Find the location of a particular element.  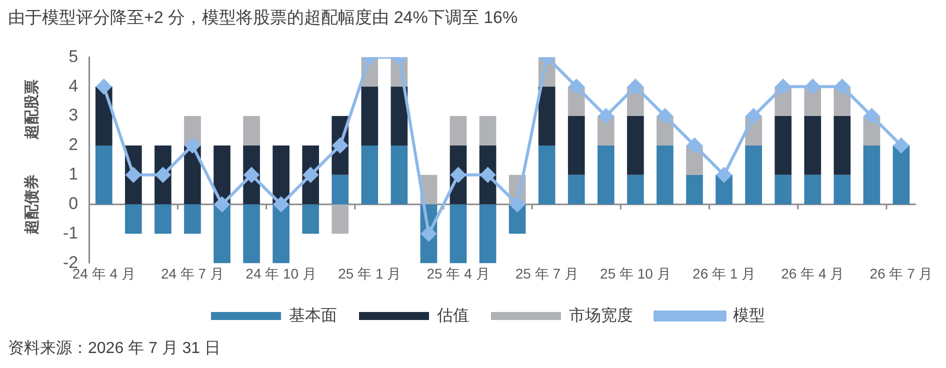

x-tick-label: 25 年 7 月 is located at coordinates (546, 273).